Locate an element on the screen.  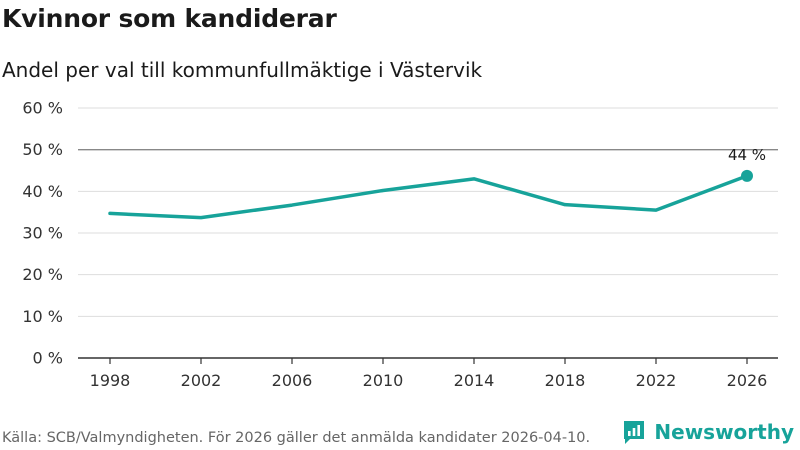
x-tick-label: 1998 is located at coordinates (110, 380).